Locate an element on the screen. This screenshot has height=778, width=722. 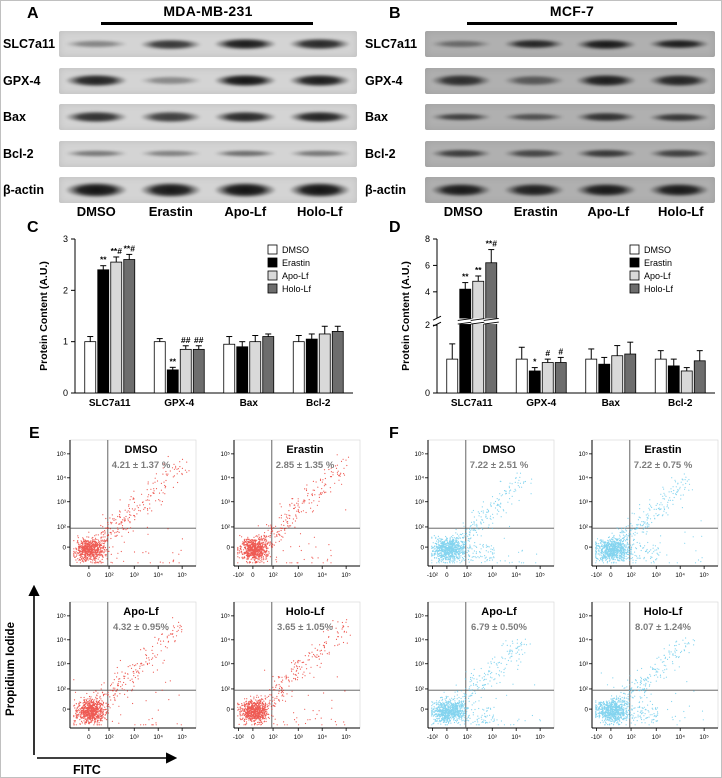
subplot-title: Erastin is located at coordinates (663, 450).